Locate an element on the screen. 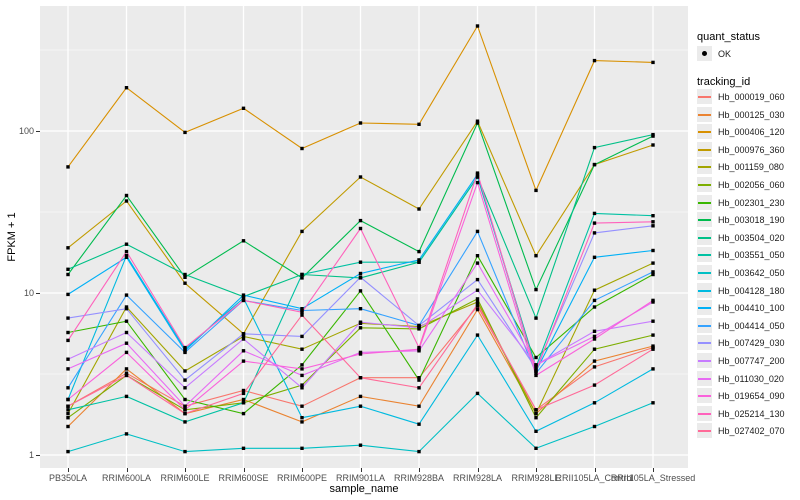 This screenshot has width=800, height=500. legend-key-Hb_002301_230: Hb_002301_230 is located at coordinates (747, 202).